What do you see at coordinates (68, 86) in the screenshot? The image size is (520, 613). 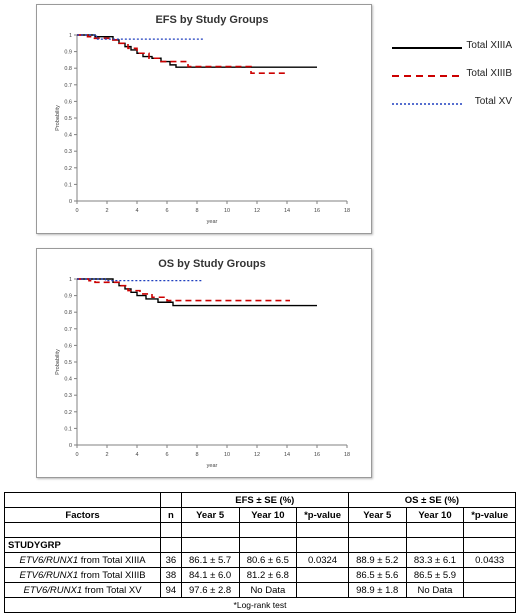 I see `efs-y-tick-label: 0.7` at bounding box center [68, 86].